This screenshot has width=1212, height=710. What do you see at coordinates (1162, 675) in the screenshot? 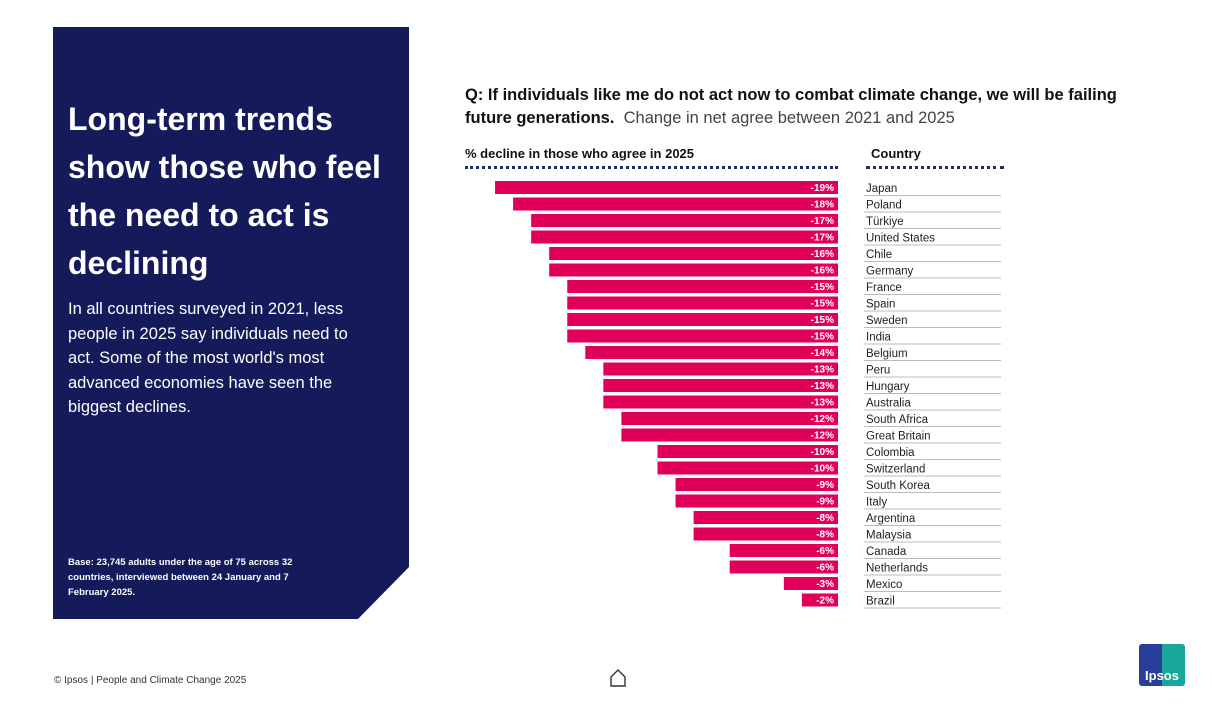
I see `logo-text: Ipsos` at bounding box center [1162, 675].